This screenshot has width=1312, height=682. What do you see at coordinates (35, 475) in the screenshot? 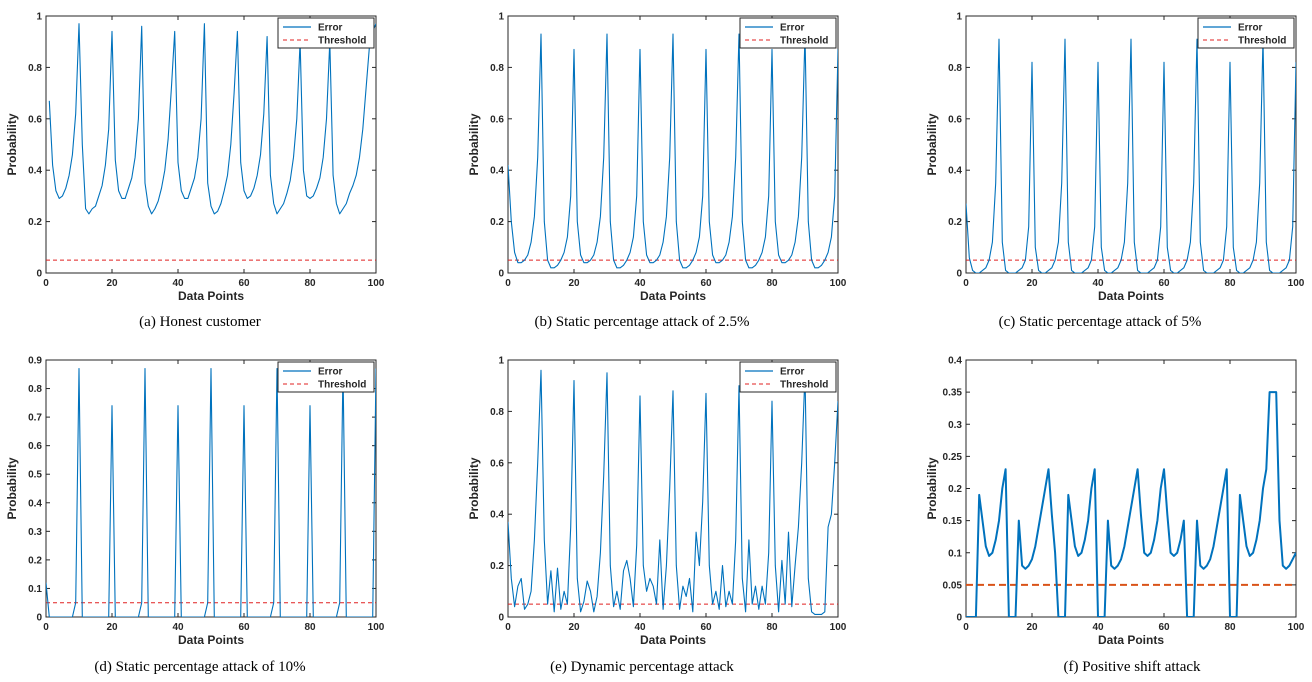
I see `y-tick-label: 0.5` at bounding box center [35, 475].